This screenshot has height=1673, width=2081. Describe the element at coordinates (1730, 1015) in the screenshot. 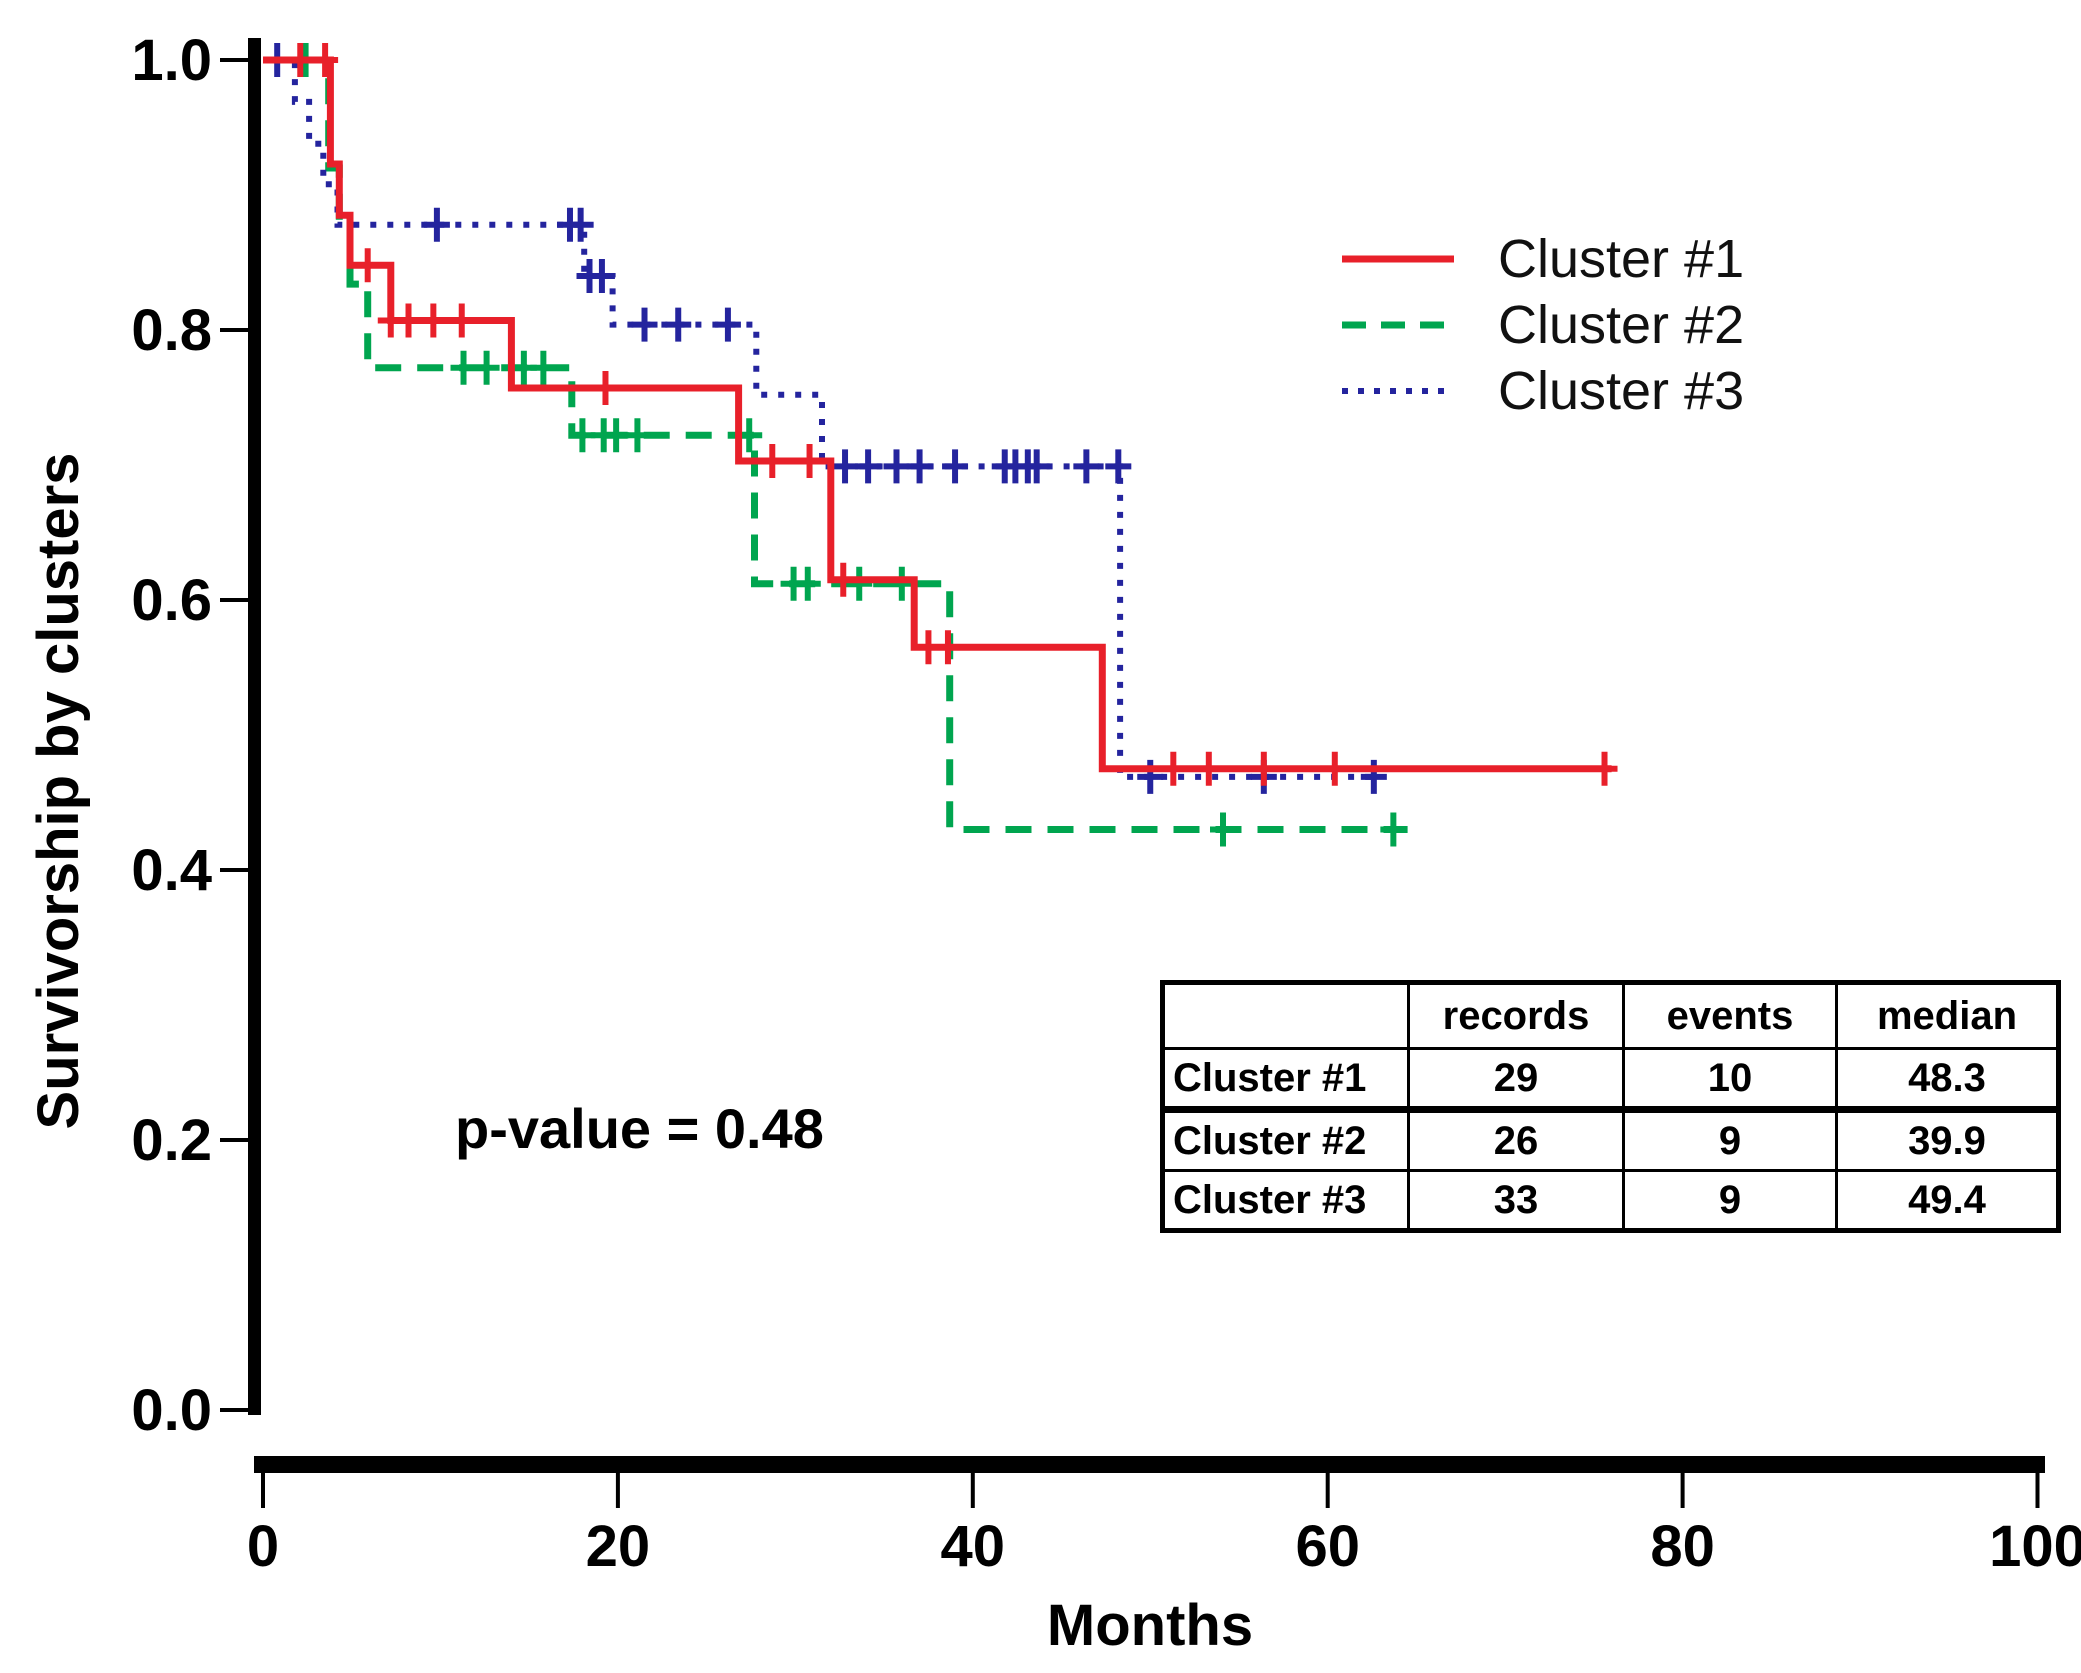

I see `table-header-cell: events` at that location.